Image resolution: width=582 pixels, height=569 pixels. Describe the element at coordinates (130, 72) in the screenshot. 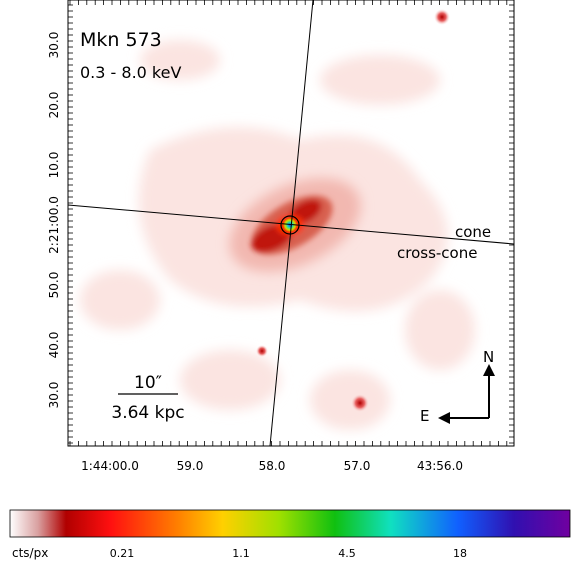

I see `band-label: 0.3 - 8.0 keV` at that location.